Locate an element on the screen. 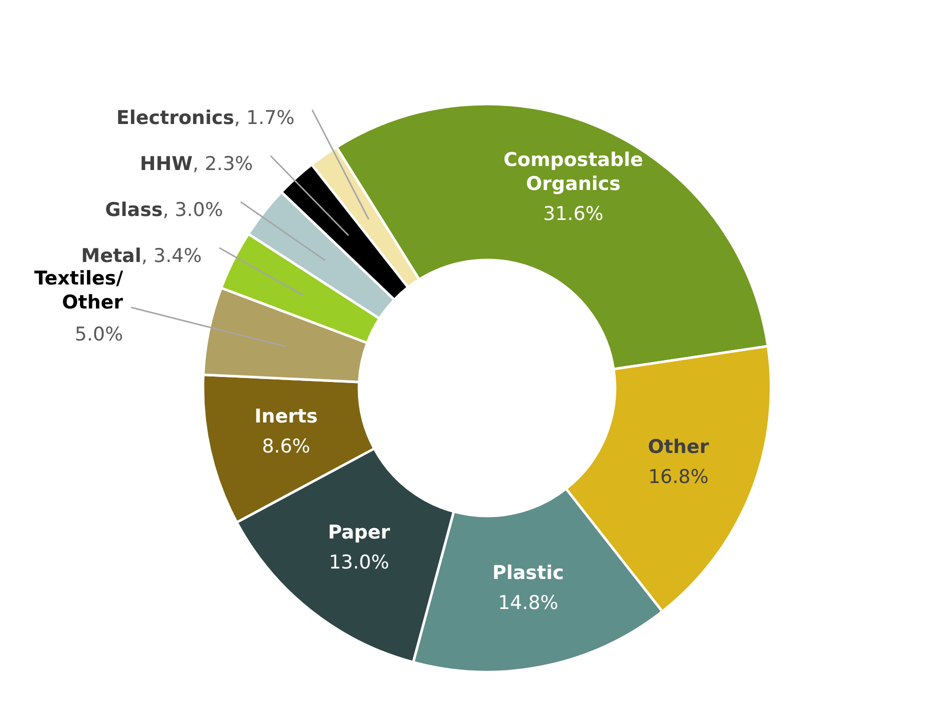 The height and width of the screenshot is (705, 952). data-label: , 3.0% is located at coordinates (193, 209).